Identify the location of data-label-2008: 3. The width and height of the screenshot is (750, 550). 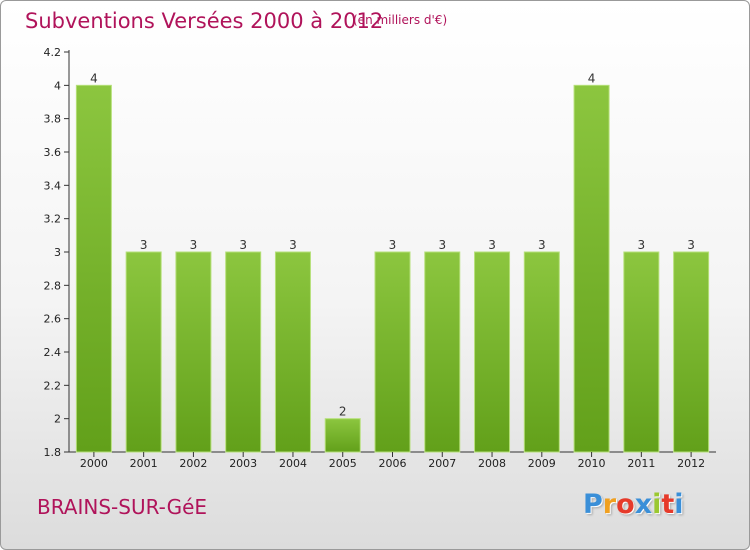
(492, 245).